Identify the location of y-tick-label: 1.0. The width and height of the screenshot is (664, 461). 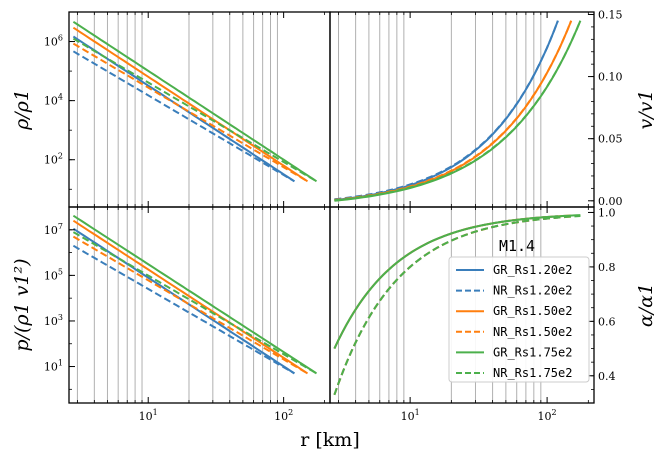
(607, 212).